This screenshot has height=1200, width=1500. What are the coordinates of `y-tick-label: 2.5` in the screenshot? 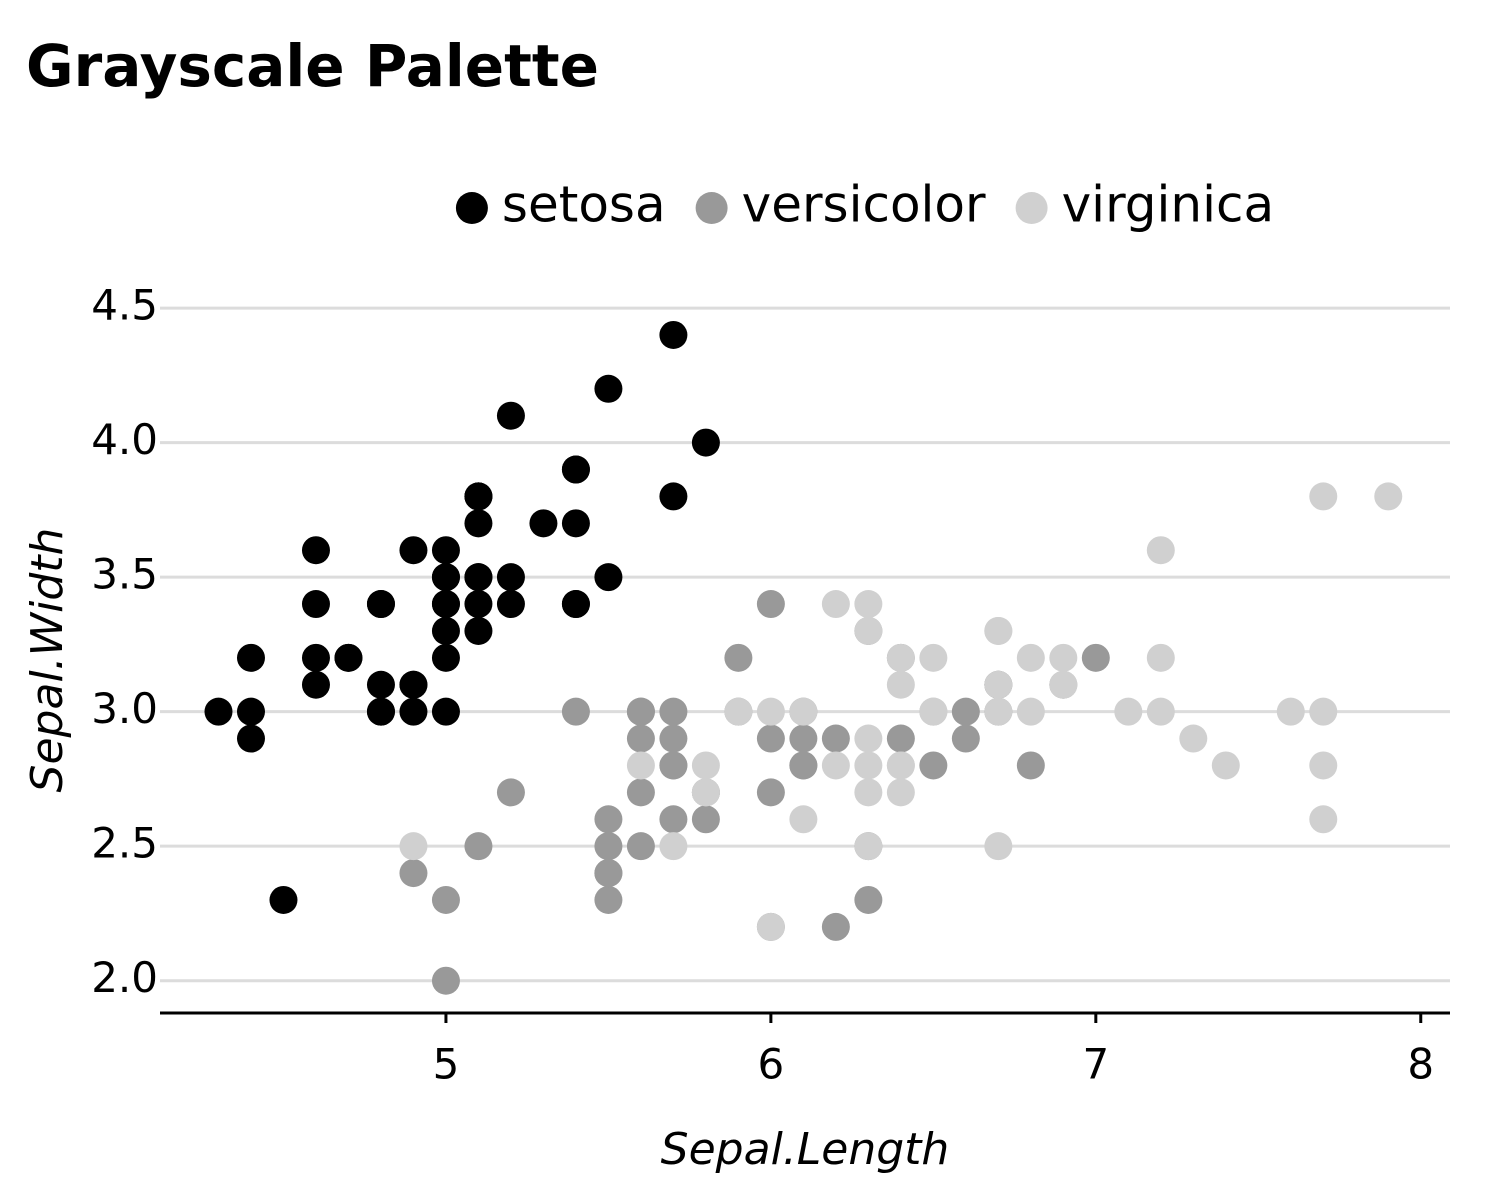 It's located at (124, 843).